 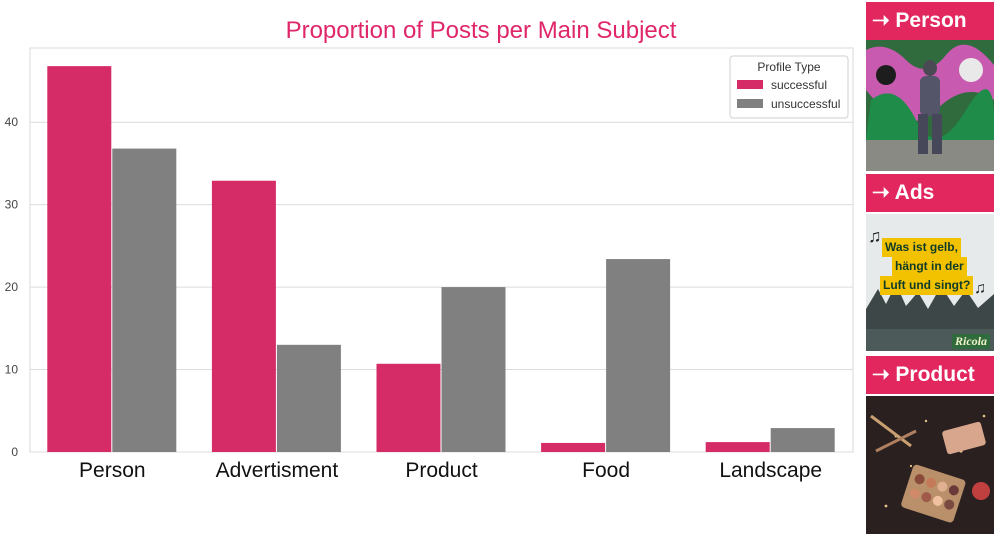 I want to click on music-note-icon-2: ♫, so click(x=980, y=288).